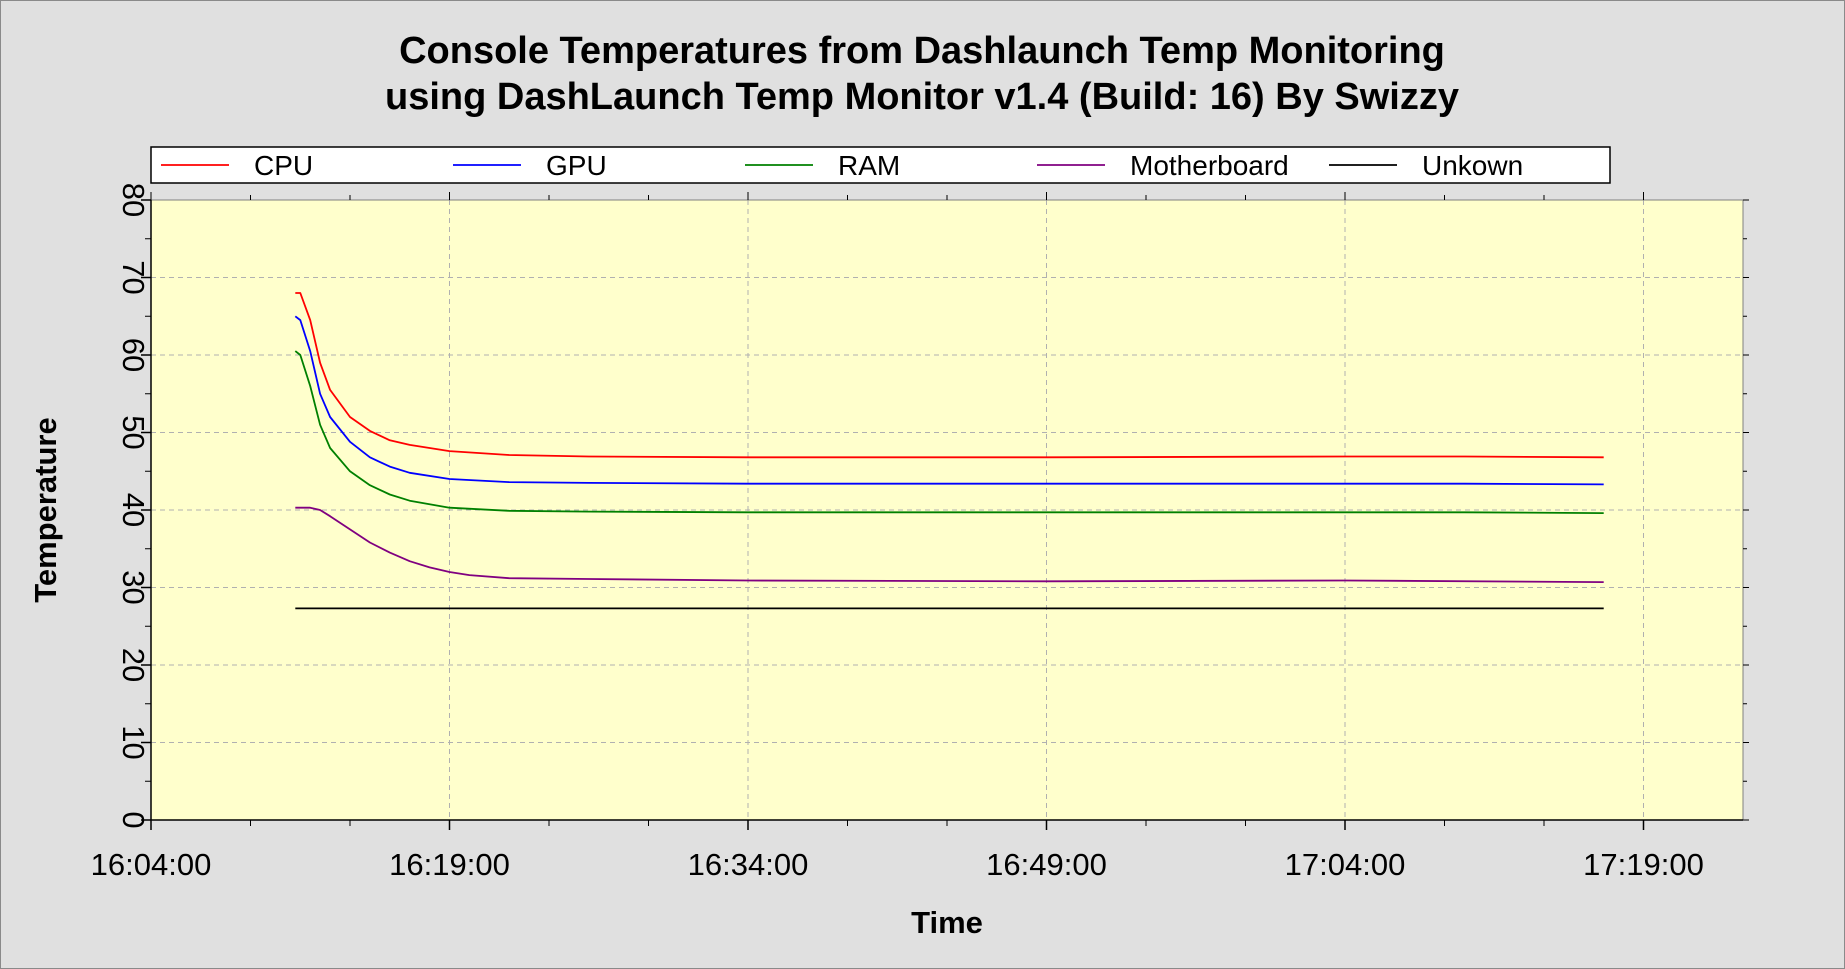 The width and height of the screenshot is (1845, 969). I want to click on y-tick-label: 10, so click(133, 742).